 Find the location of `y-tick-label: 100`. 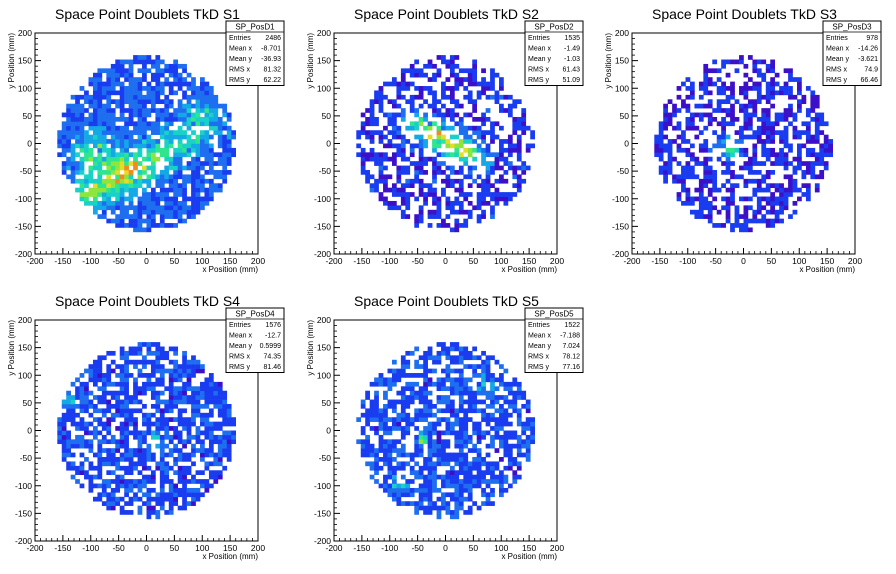

y-tick-label: 100 is located at coordinates (324, 375).